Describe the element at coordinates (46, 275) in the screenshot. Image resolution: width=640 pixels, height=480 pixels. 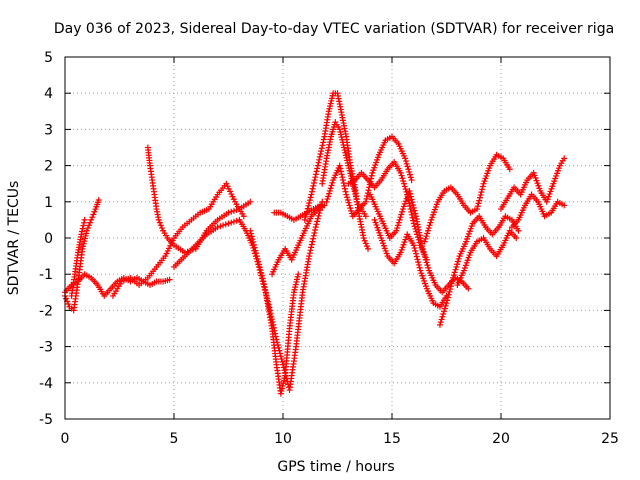
I see `y-tick-label: -1` at that location.